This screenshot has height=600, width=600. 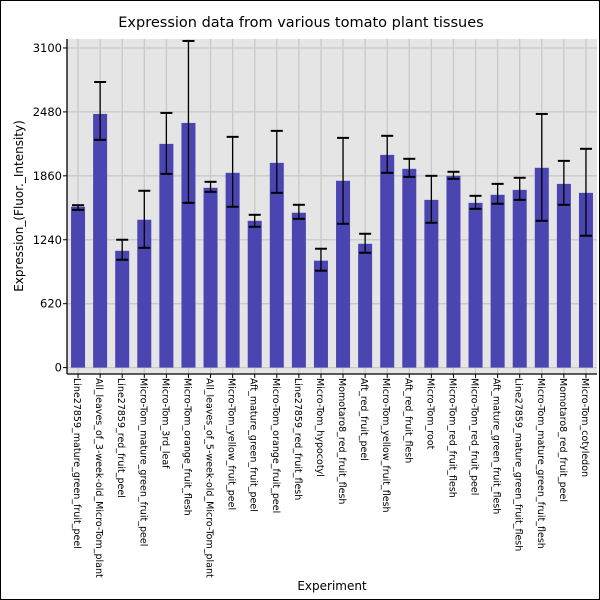 What do you see at coordinates (186, 447) in the screenshot?
I see `x-tick-label: Micro-Tom_orange_fruit_flesh` at bounding box center [186, 447].